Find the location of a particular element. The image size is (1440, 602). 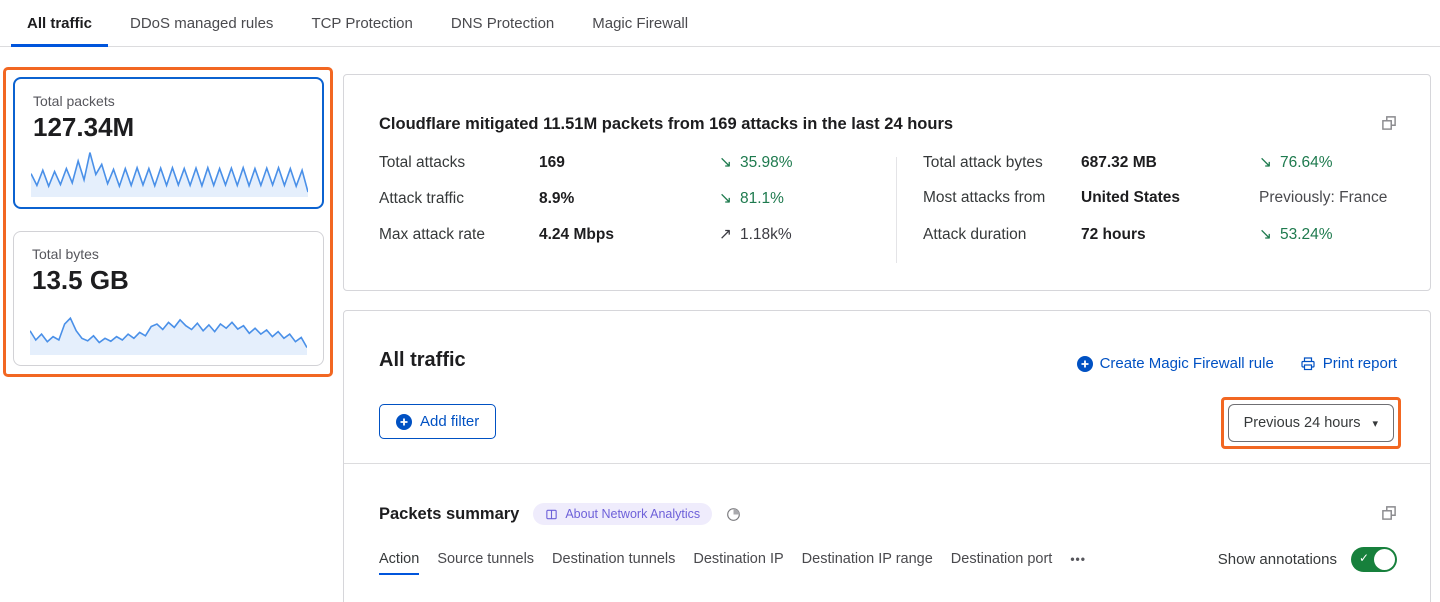

tab-all-traffic: All traffic is located at coordinates (60, 23).